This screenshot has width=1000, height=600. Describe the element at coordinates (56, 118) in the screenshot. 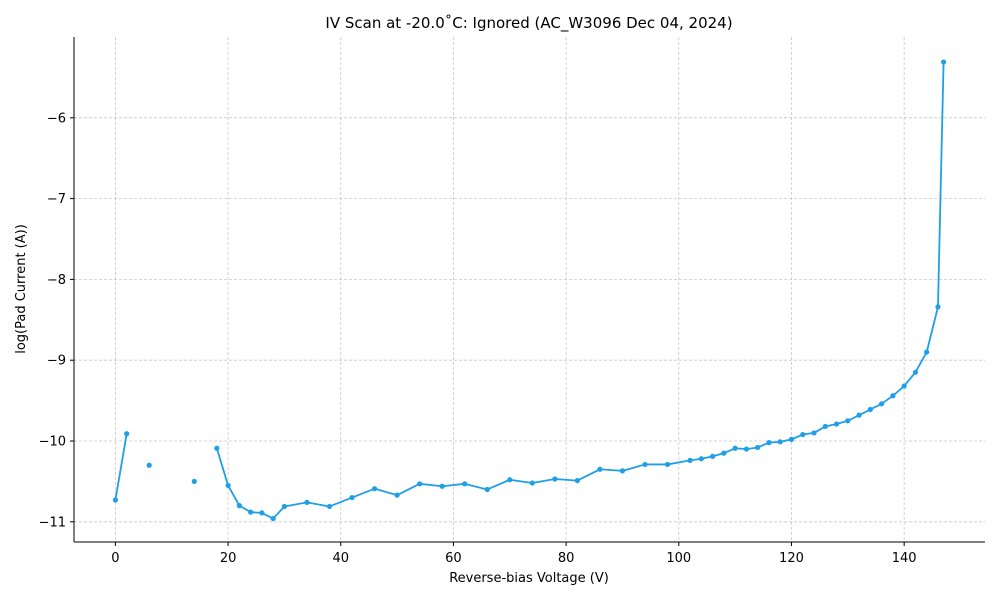

I see `y-tick-label: −6` at that location.